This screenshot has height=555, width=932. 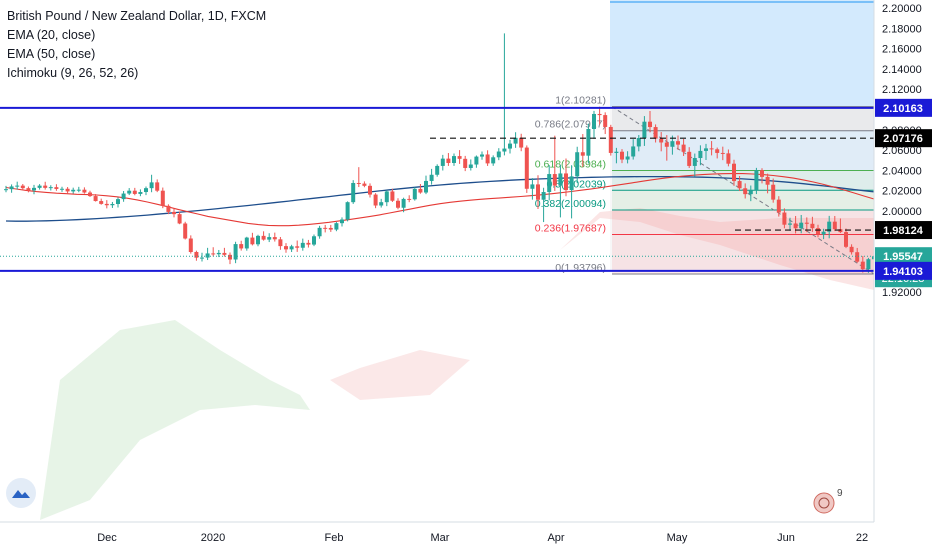 I want to click on ema-lines, so click(x=440, y=200).